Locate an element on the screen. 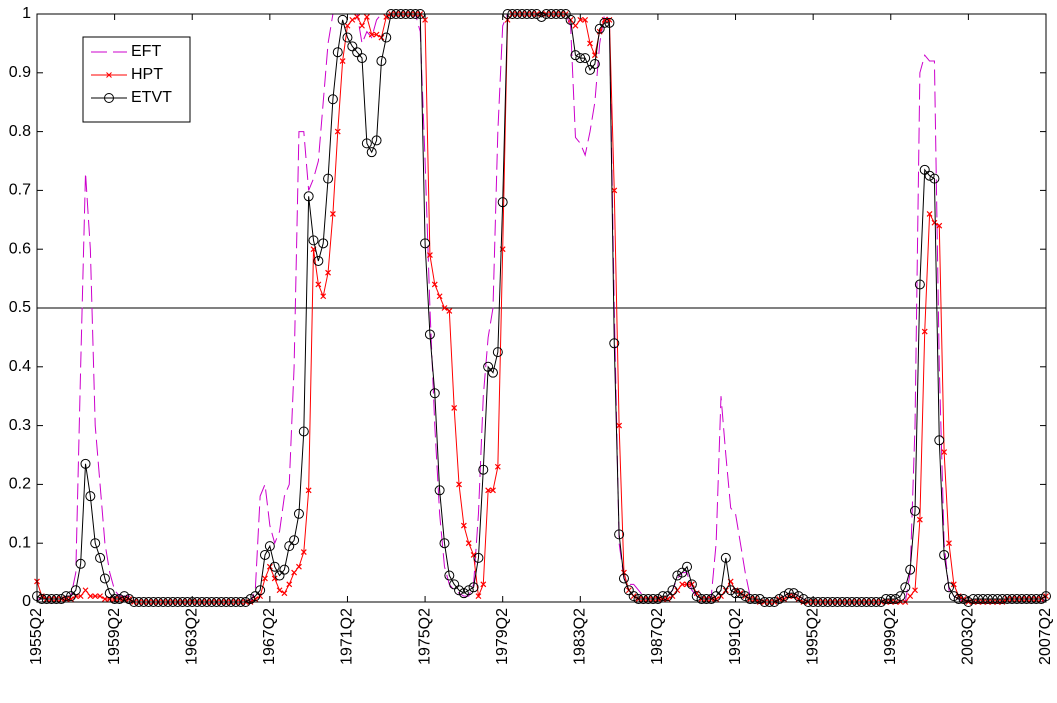 This screenshot has height=703, width=1057. legend-marker is located at coordinates (109, 75).